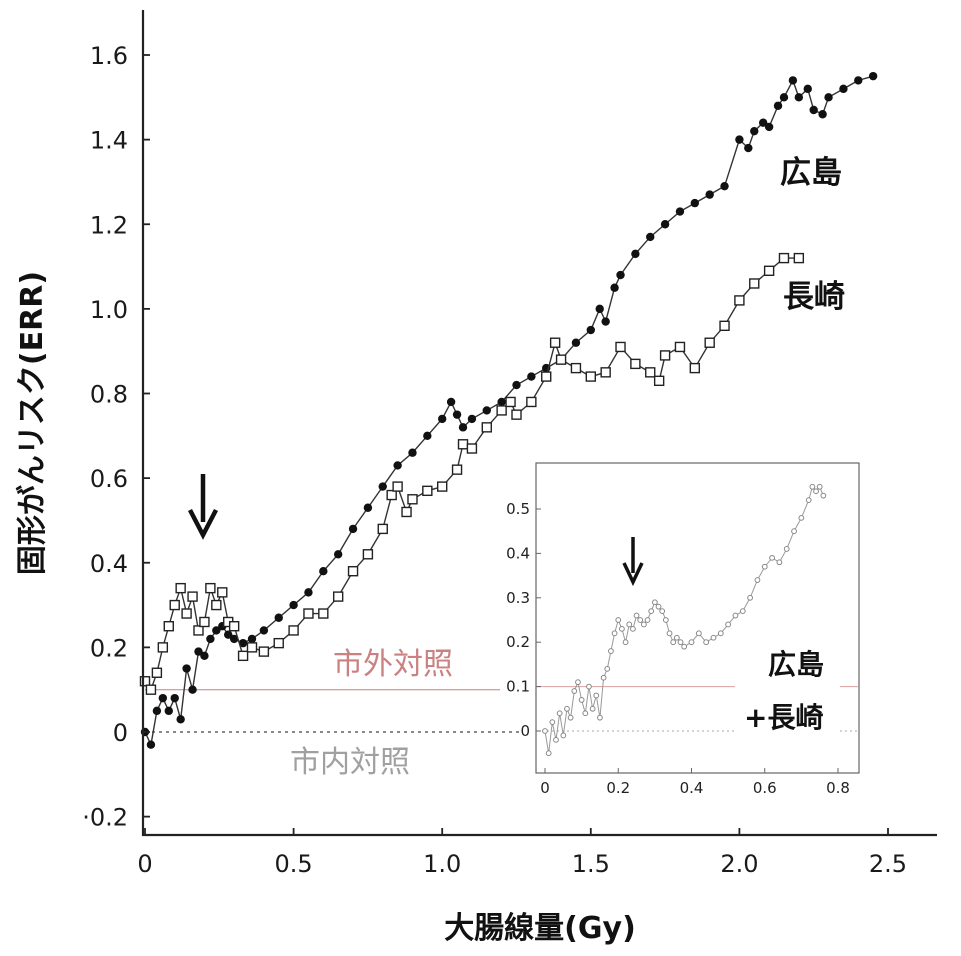  What do you see at coordinates (332, 711) in the screenshot?
I see `main-reference-lines` at bounding box center [332, 711].